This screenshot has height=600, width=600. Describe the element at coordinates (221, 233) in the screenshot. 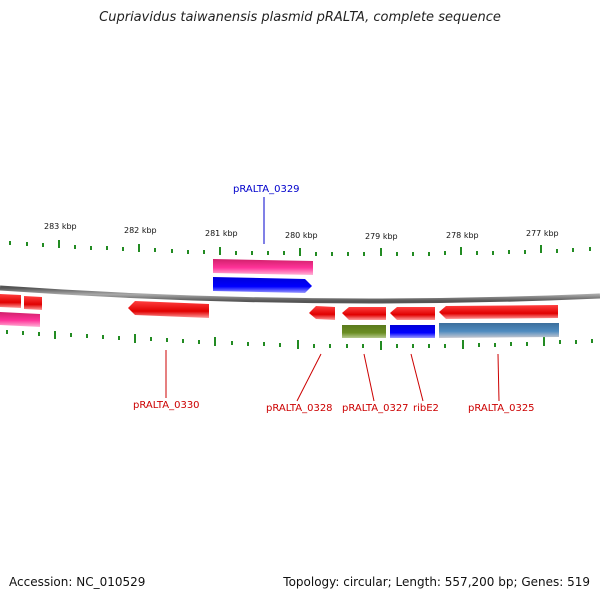

I see `scale-label: 281 kbp` at that location.